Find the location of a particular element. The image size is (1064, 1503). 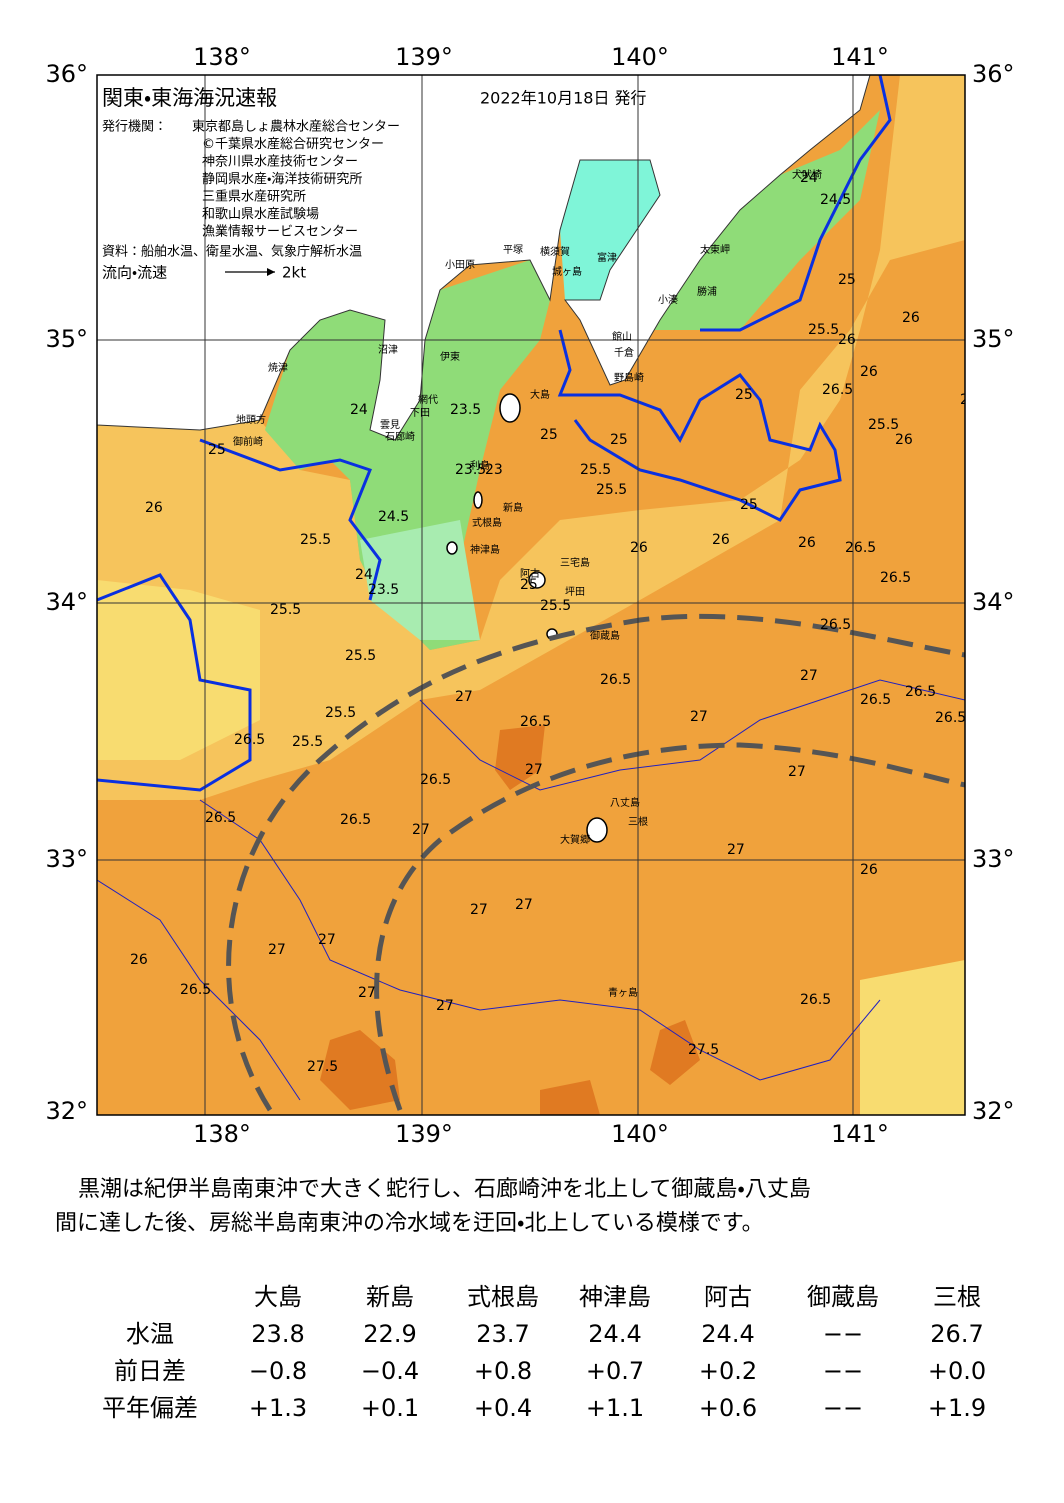

place-name: 青ヶ島 is located at coordinates (623, 992).